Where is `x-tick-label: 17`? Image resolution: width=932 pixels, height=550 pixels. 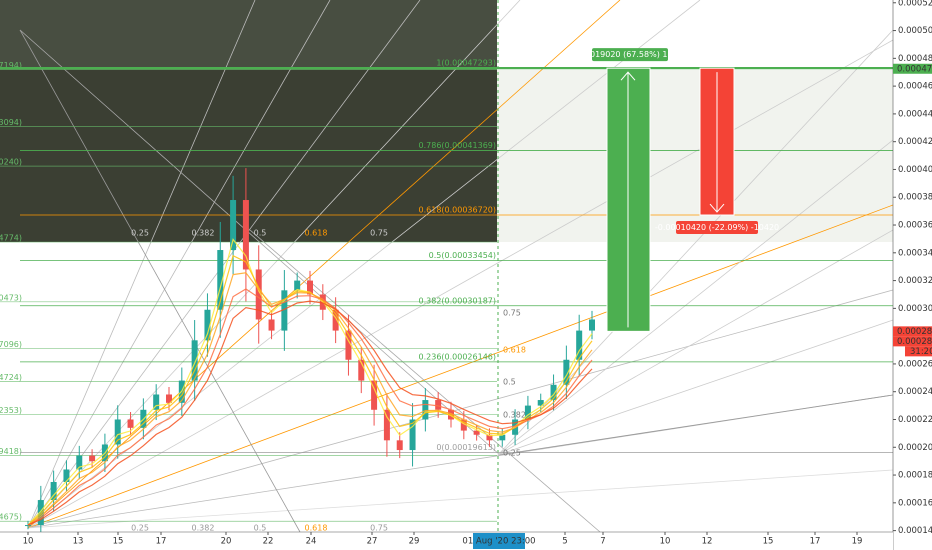 x-tick-label: 17 is located at coordinates (815, 542).